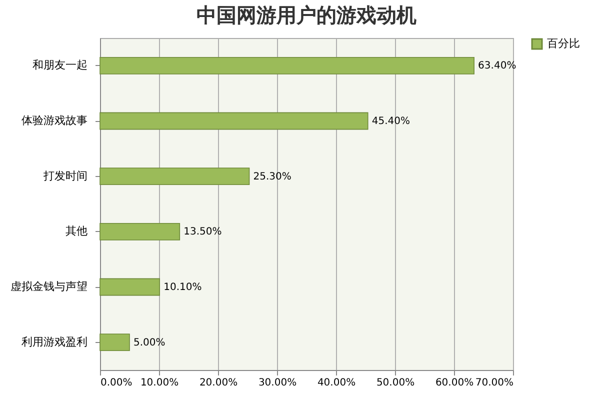 Image resolution: width=590 pixels, height=395 pixels. I want to click on data-label: 25.30%, so click(272, 176).